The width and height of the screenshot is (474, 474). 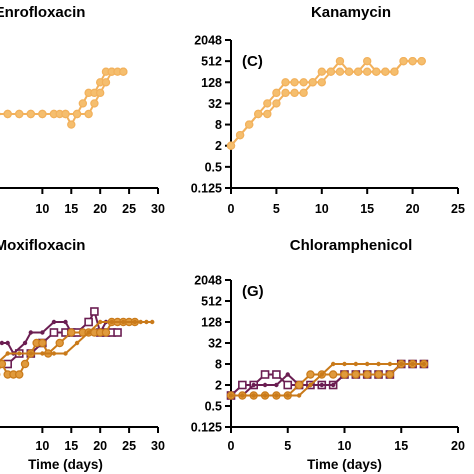 I want to click on y-tick-label: 128, so click(x=211, y=323).